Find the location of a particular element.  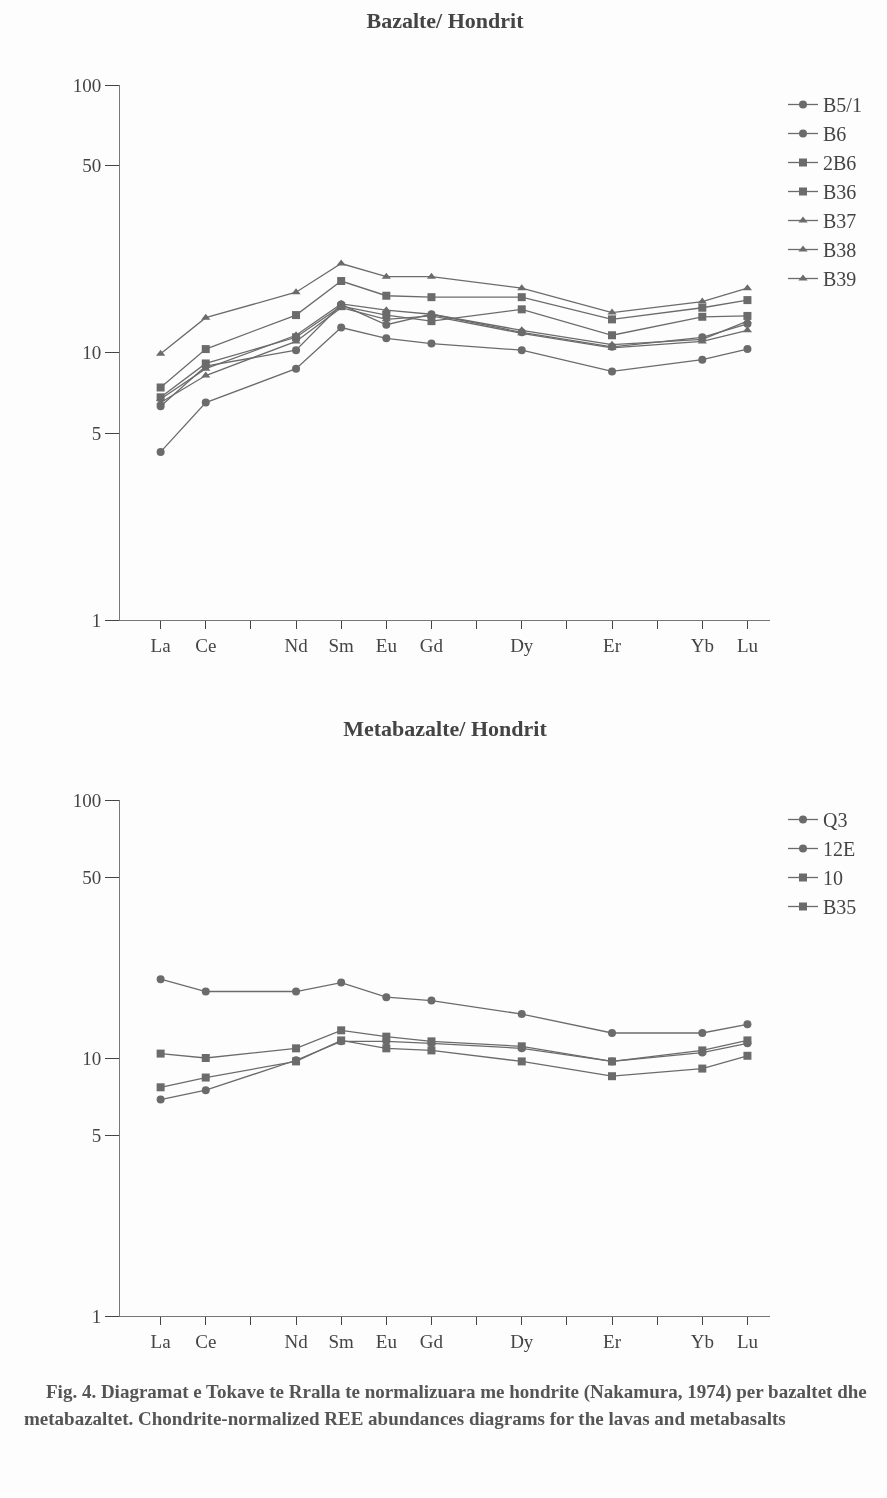

legend-label: B6 is located at coordinates (835, 134).